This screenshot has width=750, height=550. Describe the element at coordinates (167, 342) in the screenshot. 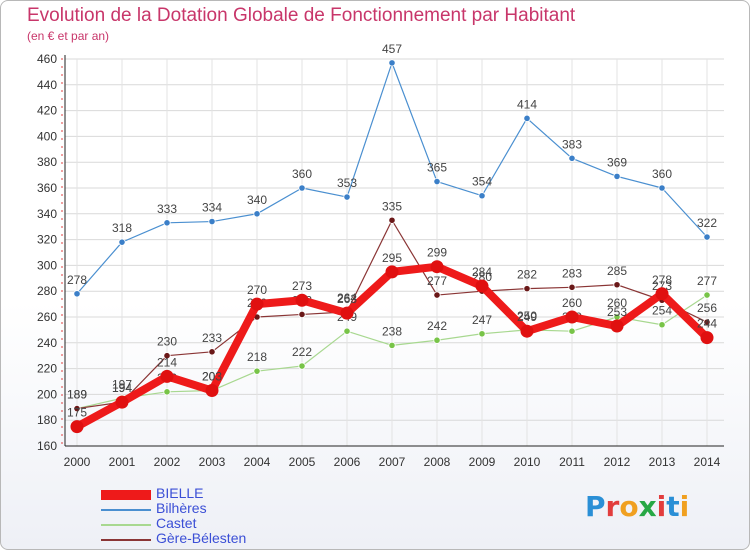

I see `data-label: 230` at that location.